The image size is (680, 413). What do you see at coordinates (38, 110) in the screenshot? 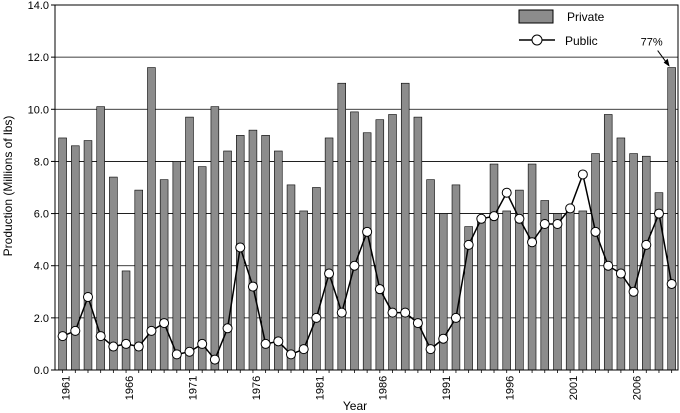
I see `y-tick-label: 10.0` at bounding box center [38, 110].